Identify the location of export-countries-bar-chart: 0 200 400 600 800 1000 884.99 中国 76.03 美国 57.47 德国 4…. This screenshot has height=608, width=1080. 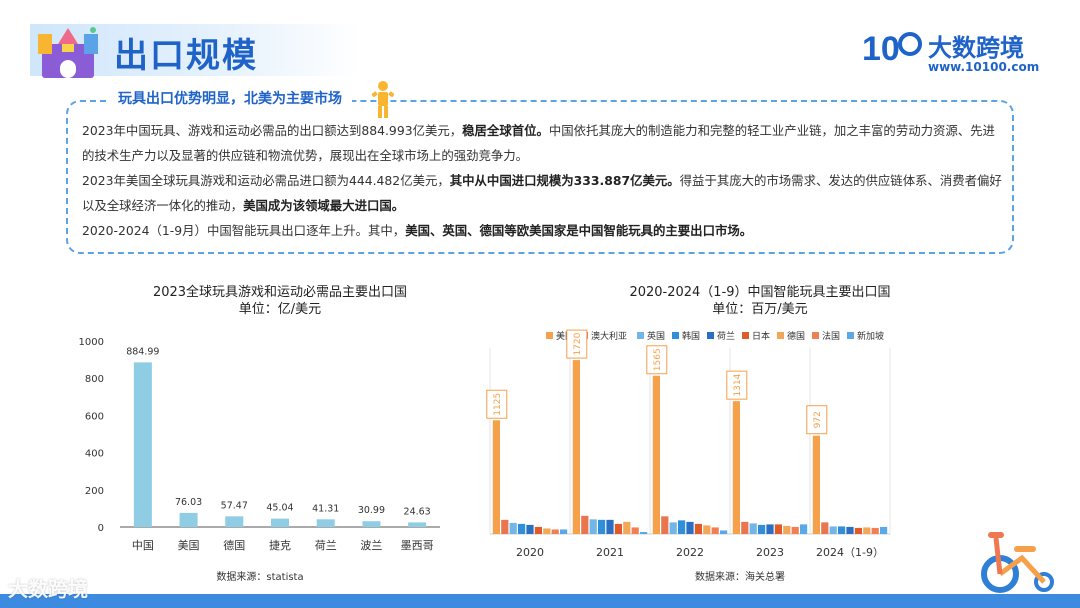
(259, 444).